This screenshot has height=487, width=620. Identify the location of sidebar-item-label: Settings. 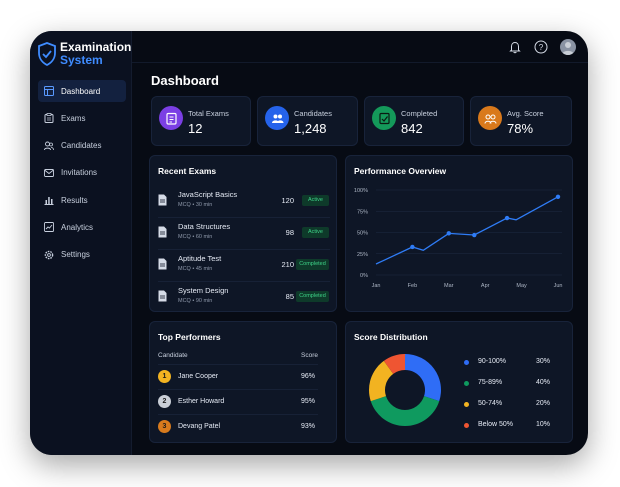
(75, 255).